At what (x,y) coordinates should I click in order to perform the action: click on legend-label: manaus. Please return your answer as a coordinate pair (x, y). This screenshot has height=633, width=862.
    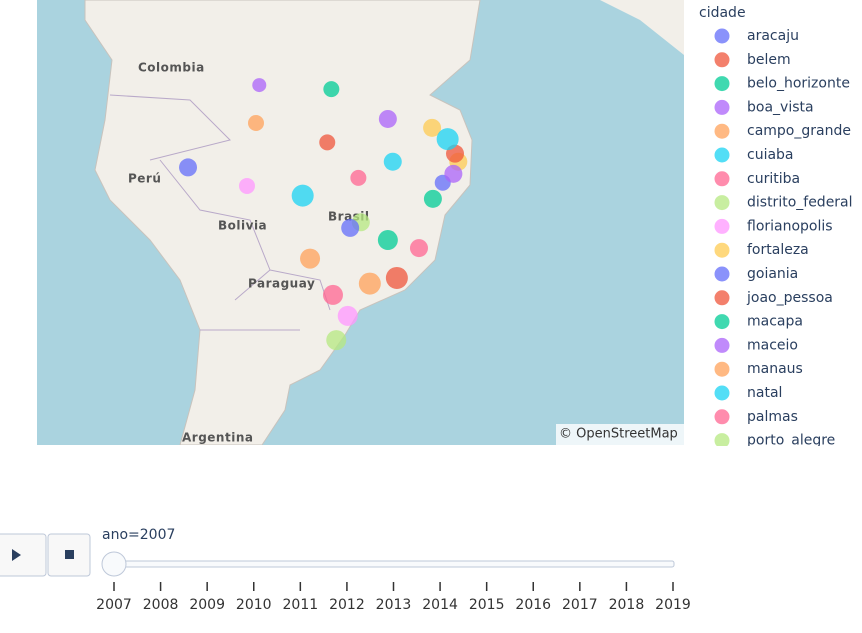
    Looking at the image, I should click on (775, 369).